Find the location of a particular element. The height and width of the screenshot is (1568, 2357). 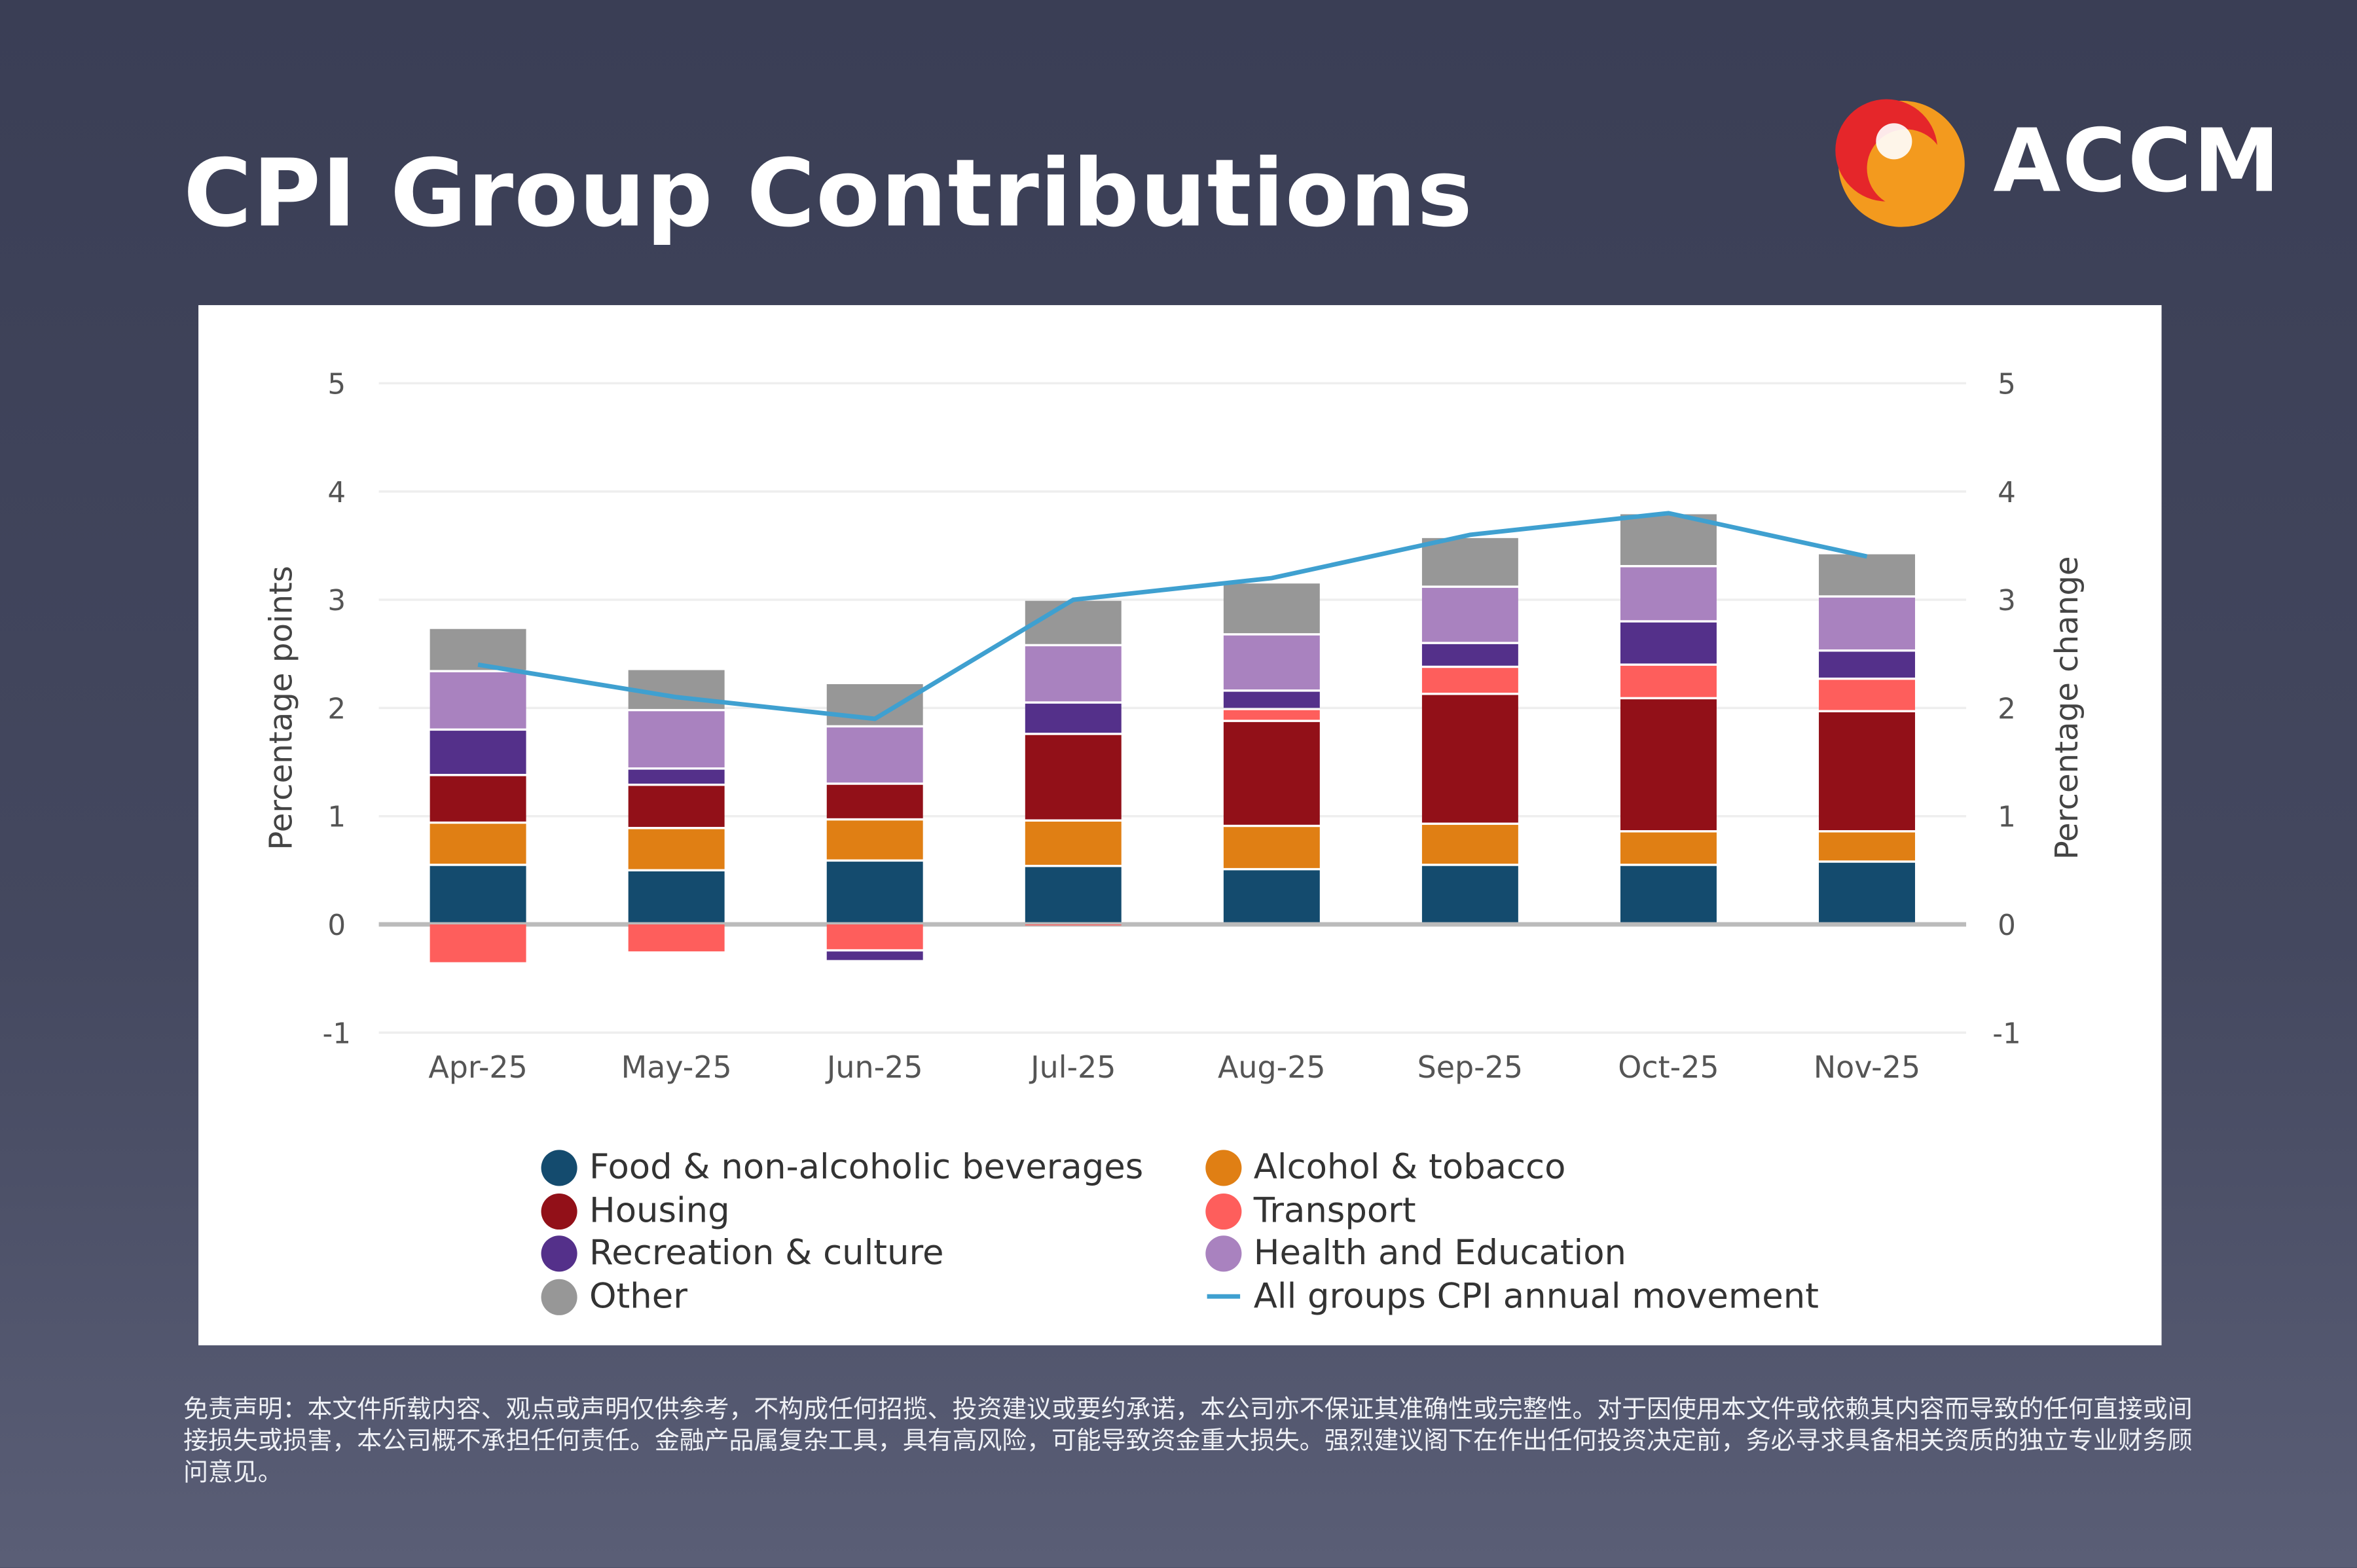

accm-logo-icon is located at coordinates (1898, 160).